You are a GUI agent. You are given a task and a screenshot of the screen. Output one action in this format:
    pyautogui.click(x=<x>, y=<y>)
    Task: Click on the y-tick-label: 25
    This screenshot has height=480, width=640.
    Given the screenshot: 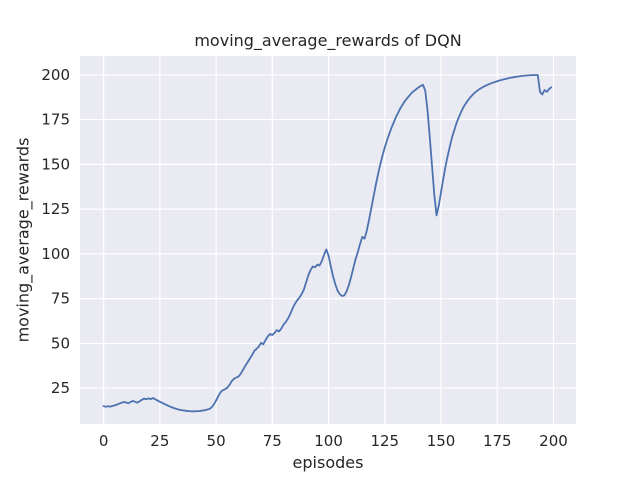 What is the action you would take?
    pyautogui.click(x=60, y=388)
    